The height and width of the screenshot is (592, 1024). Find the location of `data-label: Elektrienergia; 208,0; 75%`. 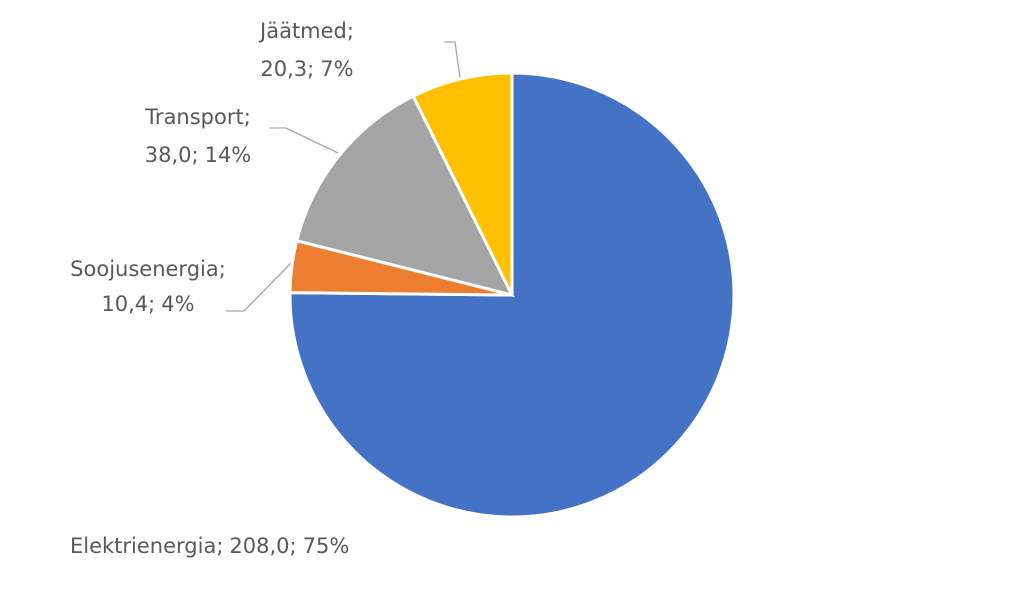

data-label: Elektrienergia; 208,0; 75% is located at coordinates (209, 546).